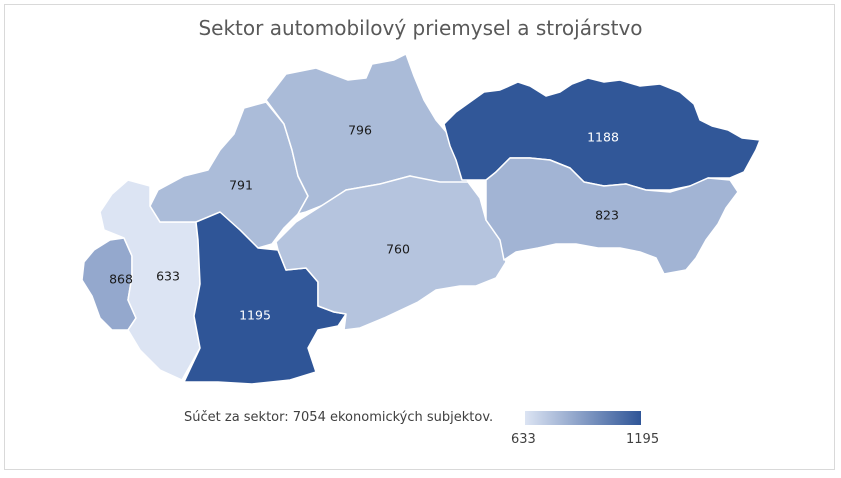 This screenshot has width=841, height=478. I want to click on region-ke, so click(612, 216).